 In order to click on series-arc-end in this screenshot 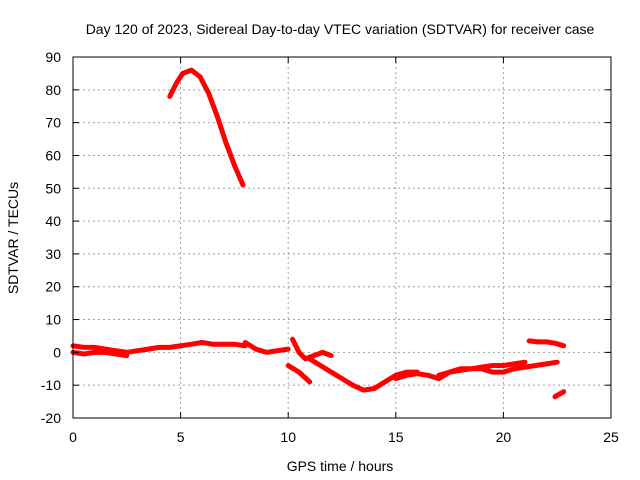, I will do `click(559, 394)`.